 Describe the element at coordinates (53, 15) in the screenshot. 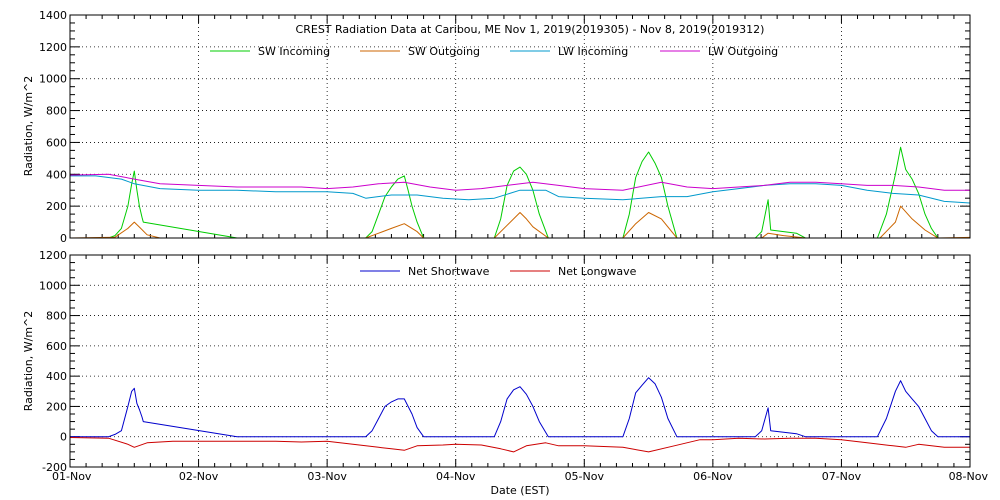

I see `y-tick-label: 1400` at that location.